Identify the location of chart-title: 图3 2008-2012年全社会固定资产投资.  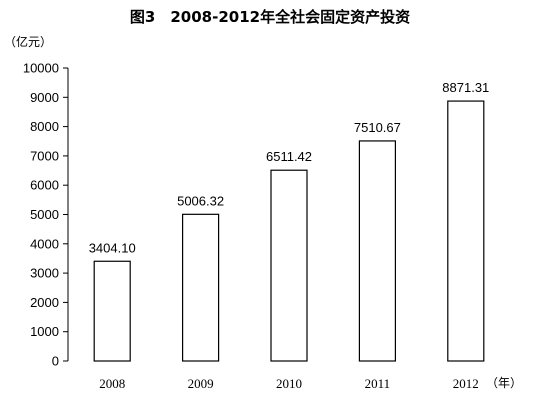
(270, 17).